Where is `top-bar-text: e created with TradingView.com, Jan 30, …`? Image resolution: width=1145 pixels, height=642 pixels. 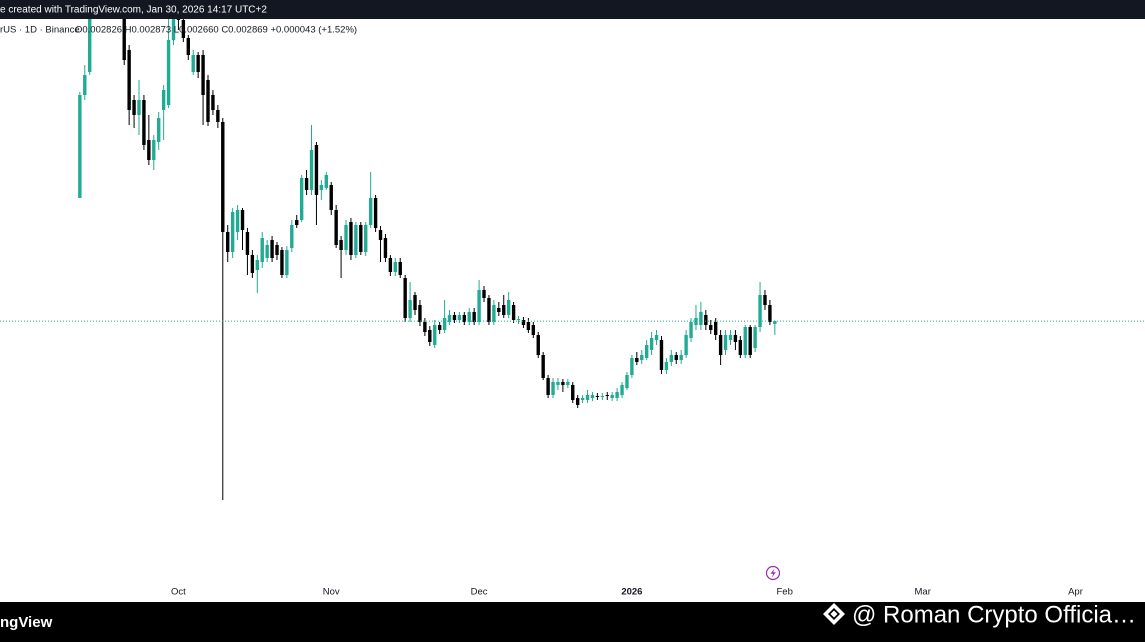 top-bar-text: e created with TradingView.com, Jan 30, … is located at coordinates (133, 10).